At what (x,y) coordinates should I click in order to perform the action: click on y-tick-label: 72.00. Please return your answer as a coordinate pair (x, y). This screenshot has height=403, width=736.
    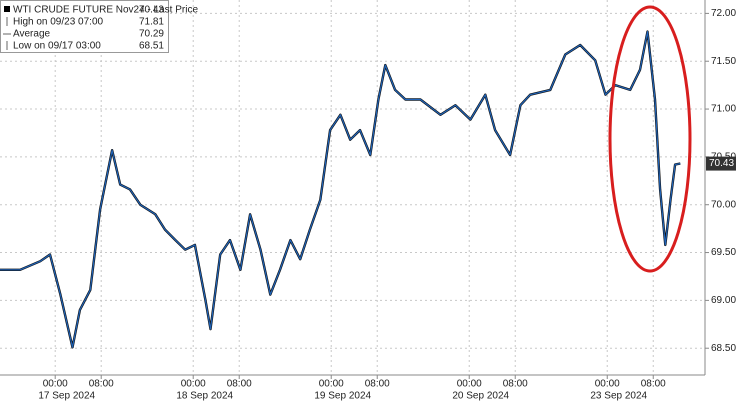
    Looking at the image, I should click on (723, 13).